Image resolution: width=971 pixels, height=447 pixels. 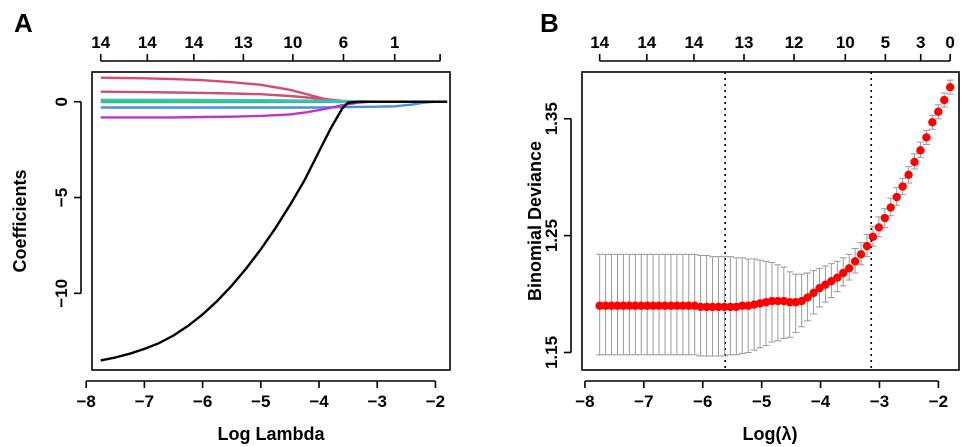 I want to click on a-top-tick-label: 1, so click(x=394, y=42).